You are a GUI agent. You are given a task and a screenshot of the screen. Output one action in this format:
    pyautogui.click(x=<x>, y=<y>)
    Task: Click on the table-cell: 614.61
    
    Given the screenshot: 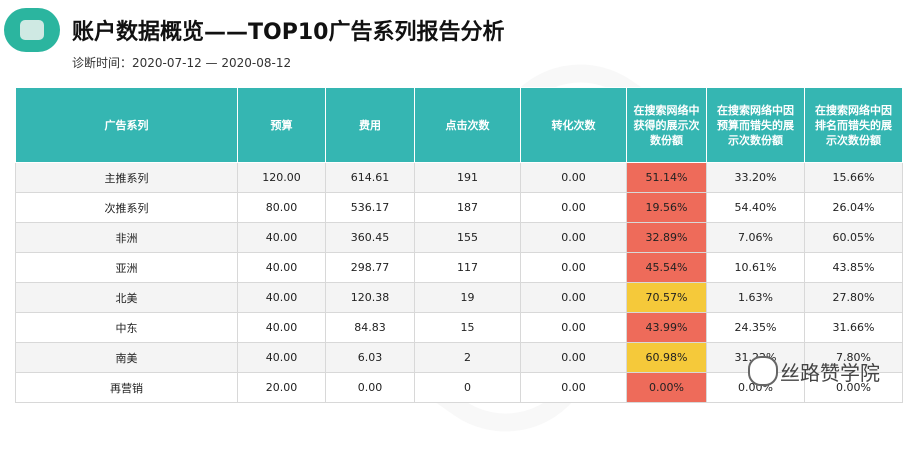 What is the action you would take?
    pyautogui.click(x=370, y=177)
    